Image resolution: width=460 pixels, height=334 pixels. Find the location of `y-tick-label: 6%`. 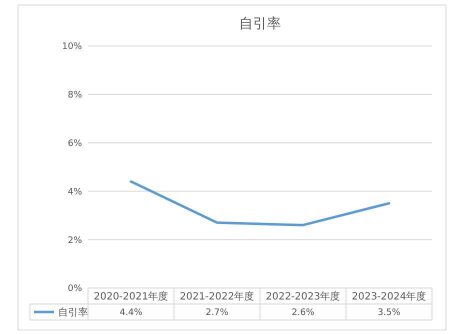

y-tick-label: 6% is located at coordinates (75, 143).